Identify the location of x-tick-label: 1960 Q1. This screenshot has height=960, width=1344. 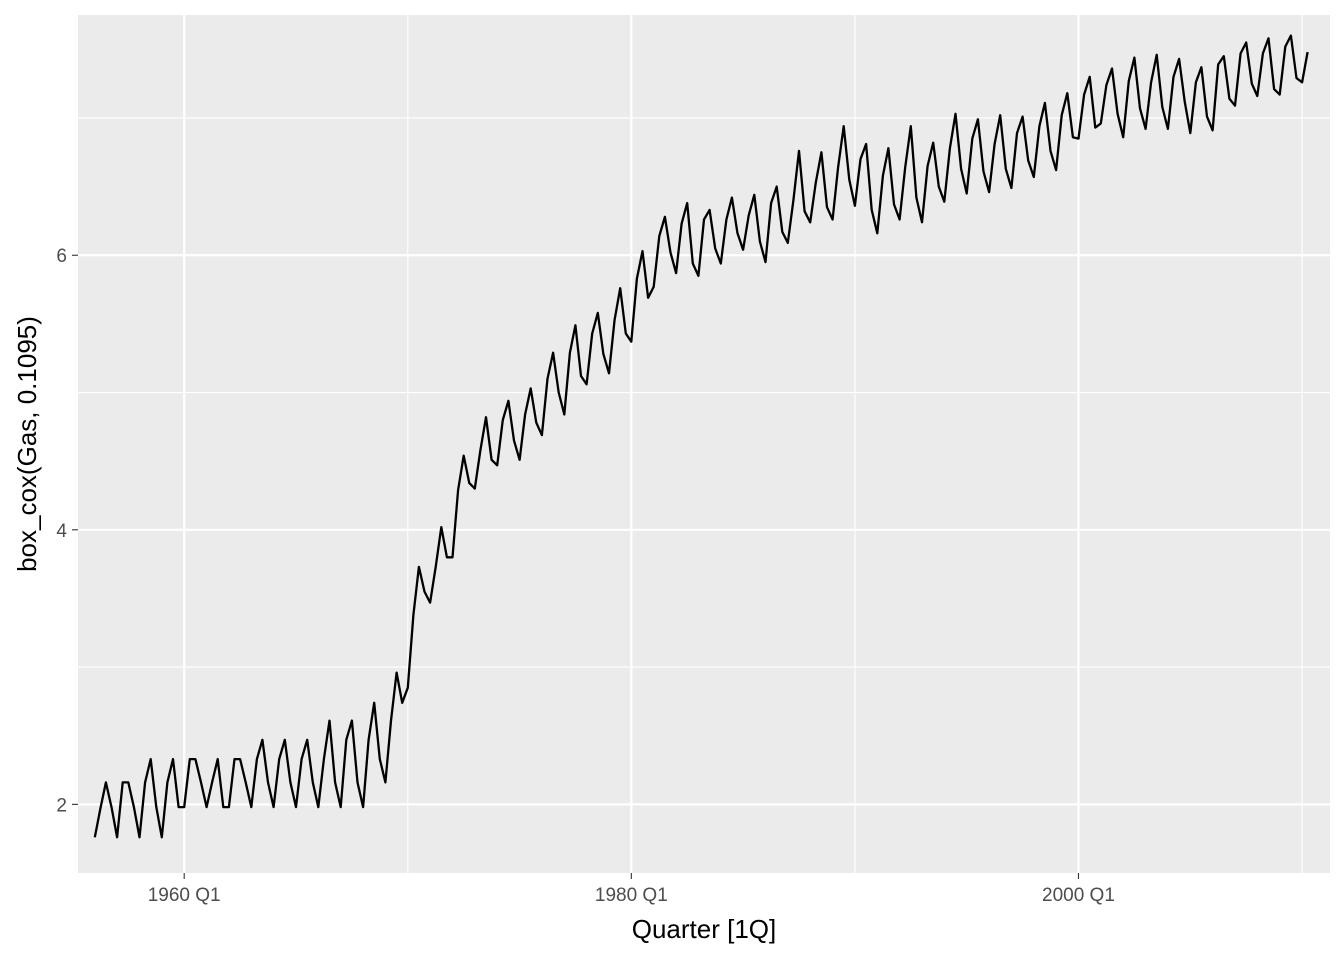
(184, 895).